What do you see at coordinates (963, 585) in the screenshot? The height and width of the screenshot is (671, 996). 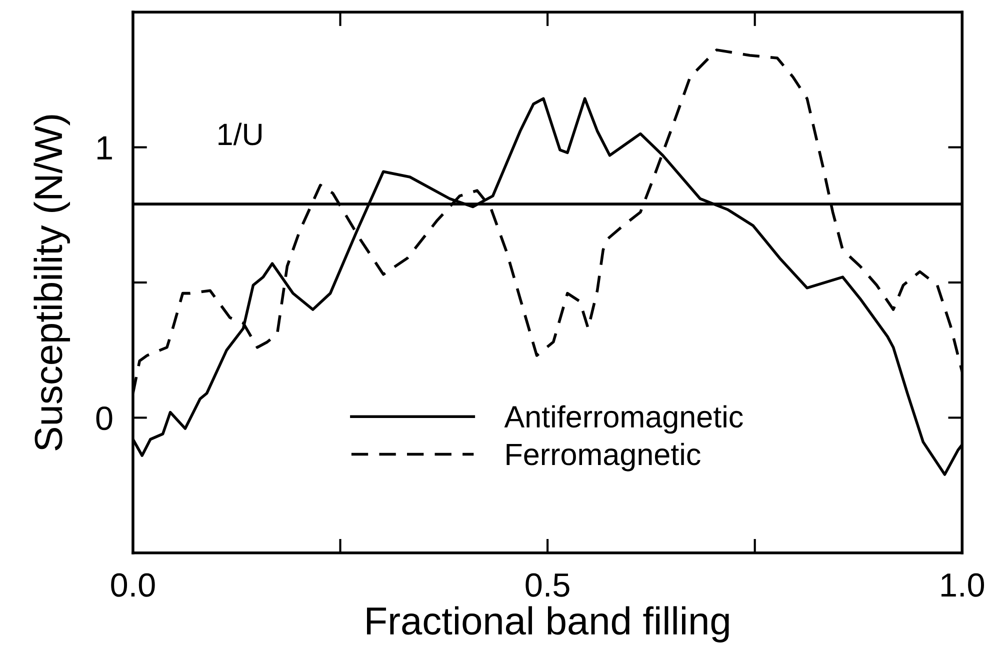 I see `x-tick-label: 1.0` at bounding box center [963, 585].